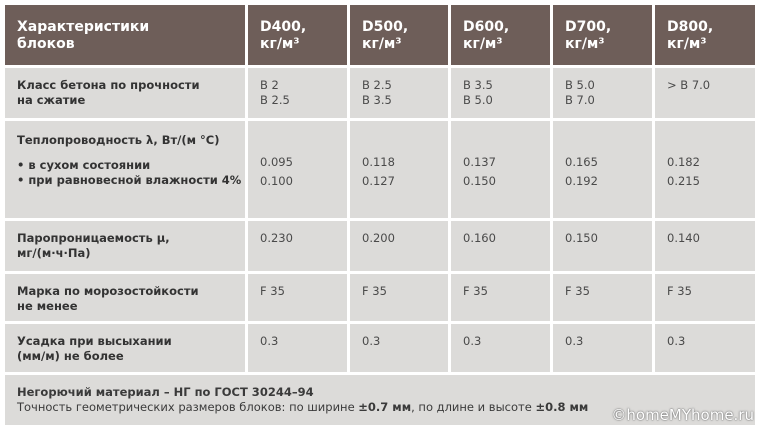 This screenshot has width=762, height=430. I want to click on footer-text: ±0.7 мм, so click(385, 407).